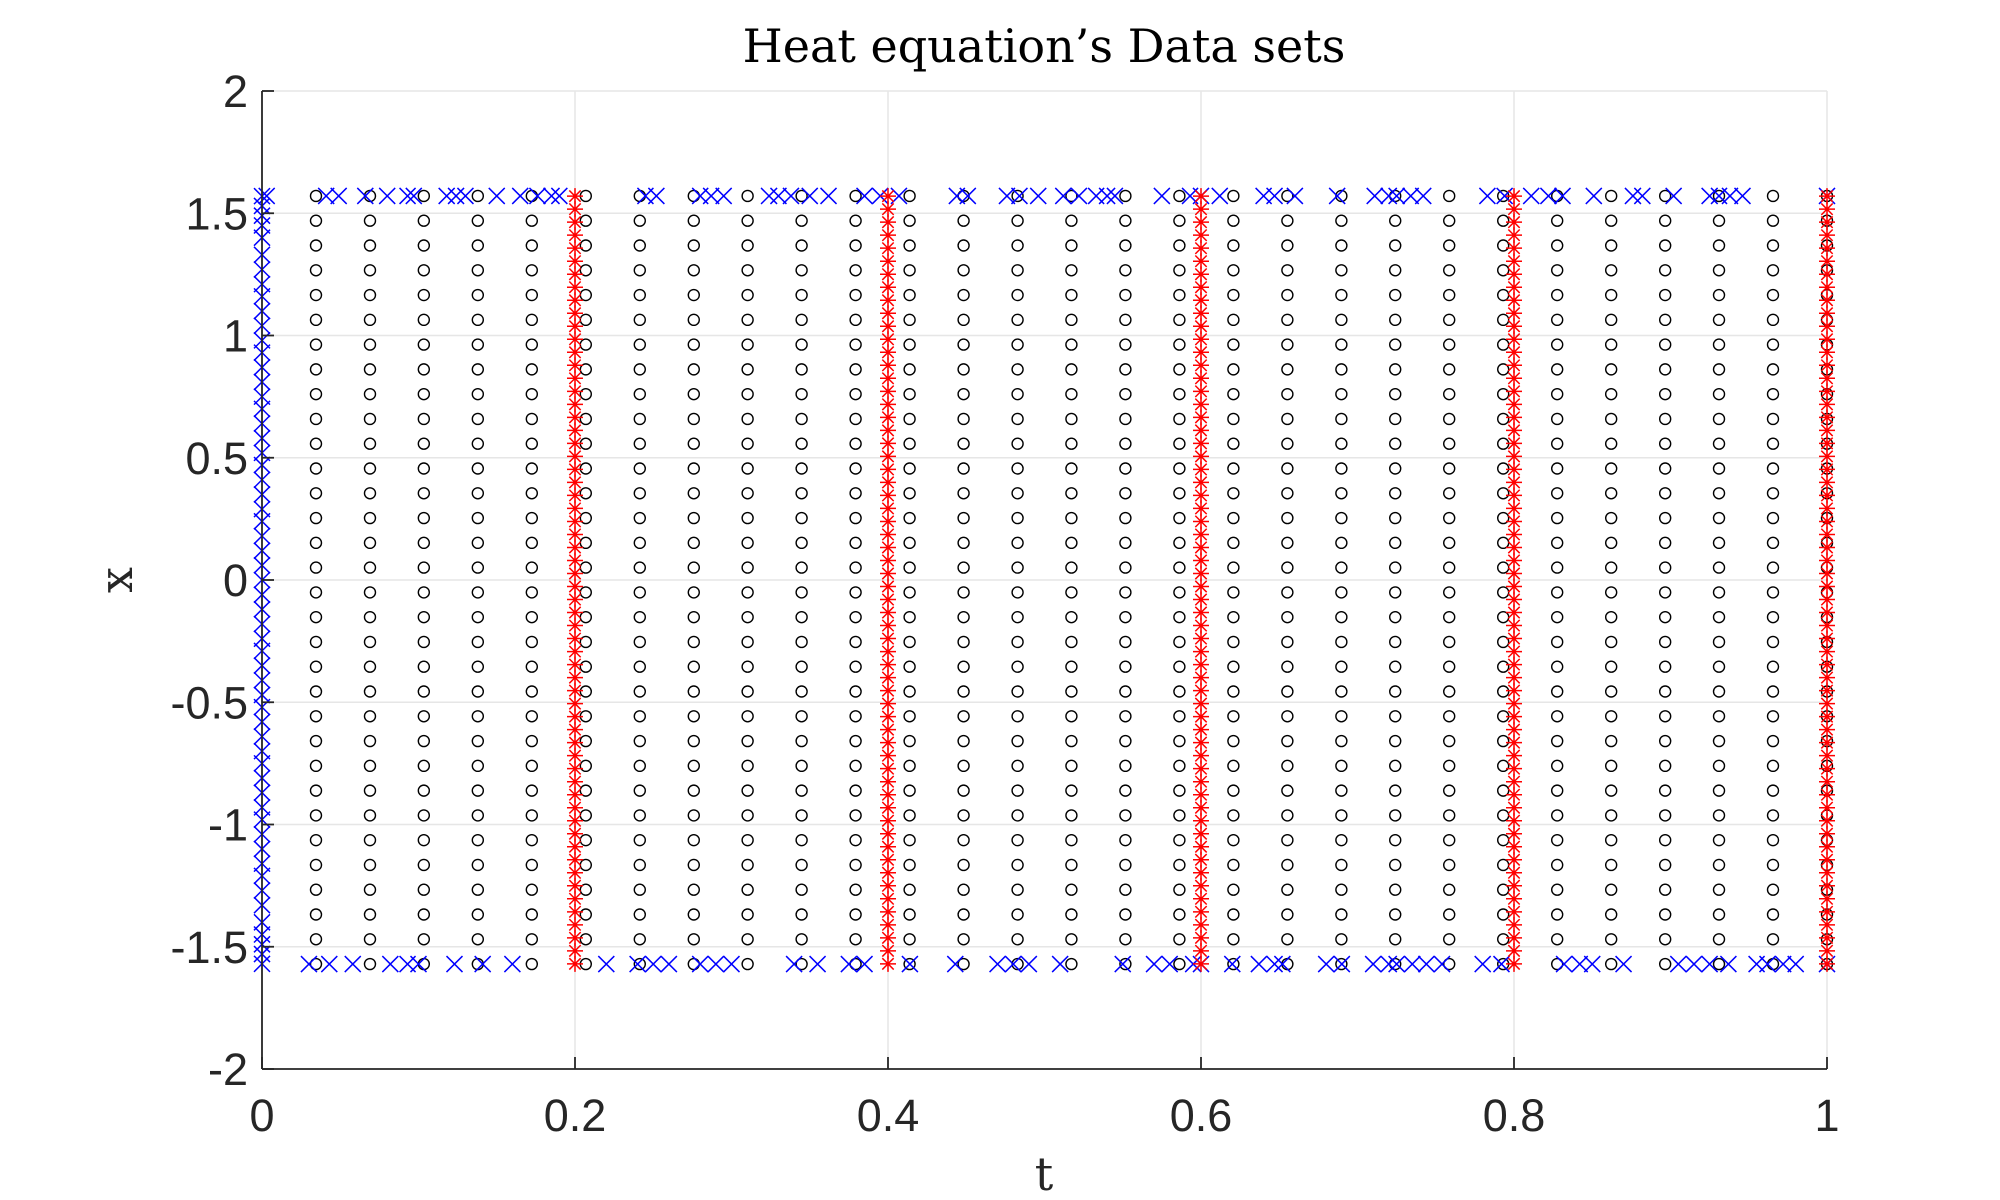  What do you see at coordinates (209, 702) in the screenshot?
I see `y-tick-label: -0.5` at bounding box center [209, 702].